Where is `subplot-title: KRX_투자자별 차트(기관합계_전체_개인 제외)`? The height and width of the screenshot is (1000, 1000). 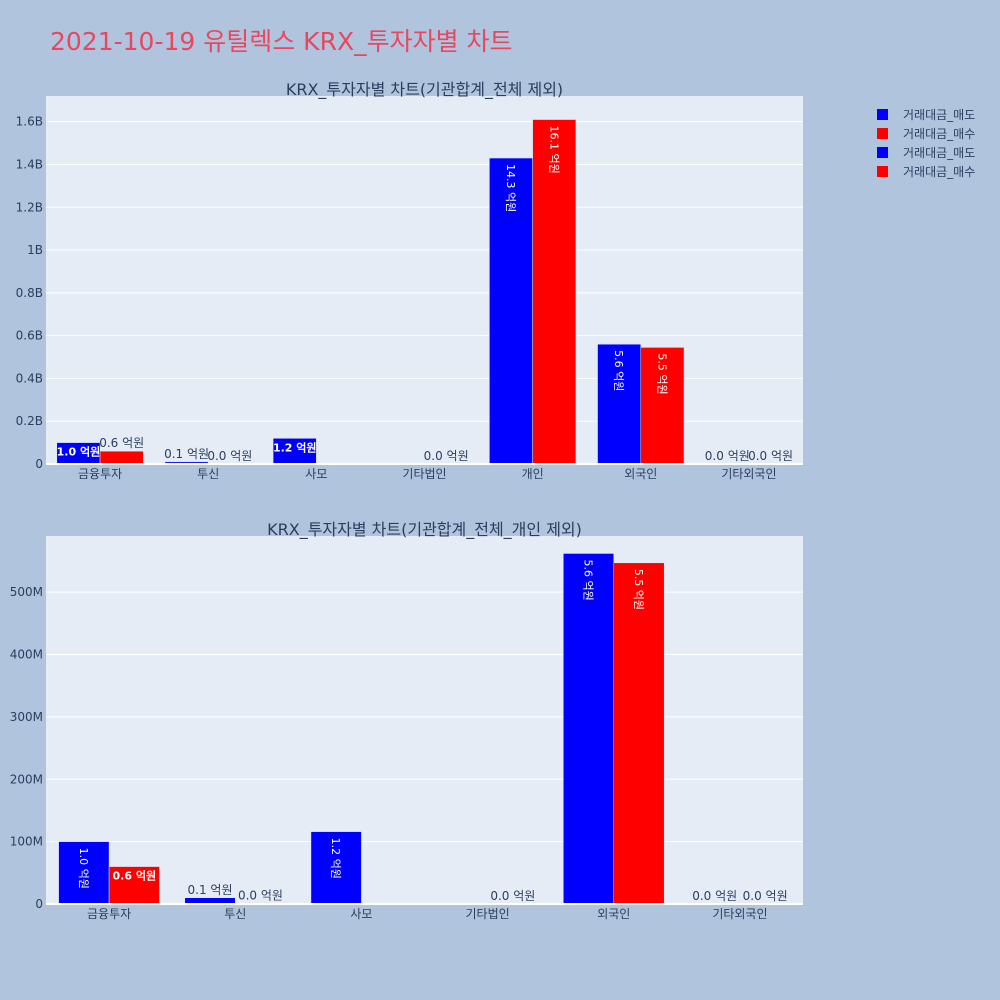
subplot-title: KRX_투자자별 차트(기관합계_전체_개인 제외) is located at coordinates (424, 530).